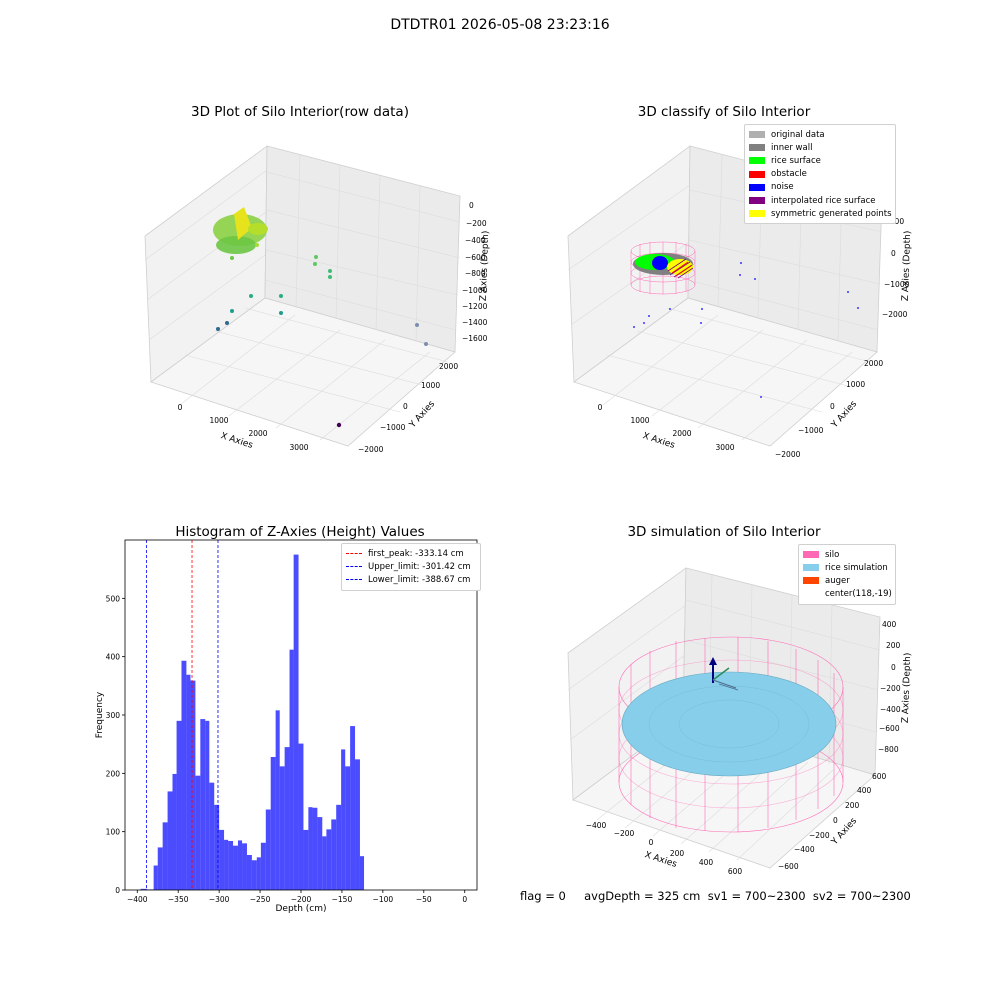  I want to click on legend-label: noise, so click(782, 187).